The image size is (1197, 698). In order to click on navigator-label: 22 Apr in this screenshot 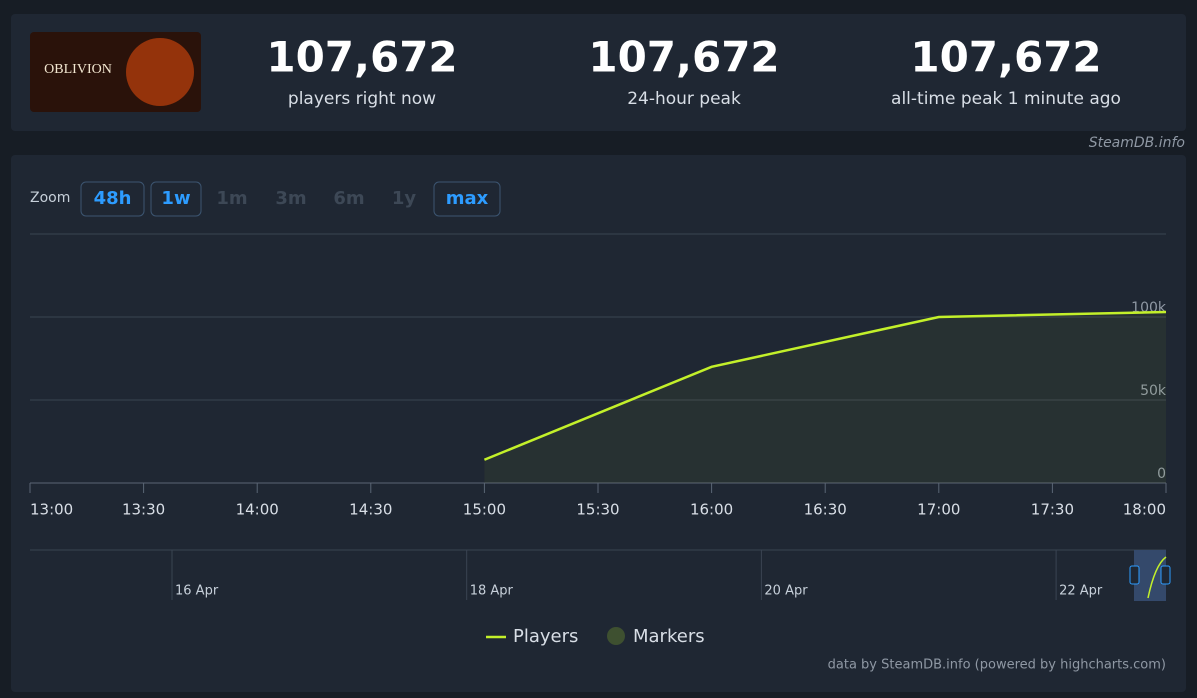, I will do `click(1081, 591)`.